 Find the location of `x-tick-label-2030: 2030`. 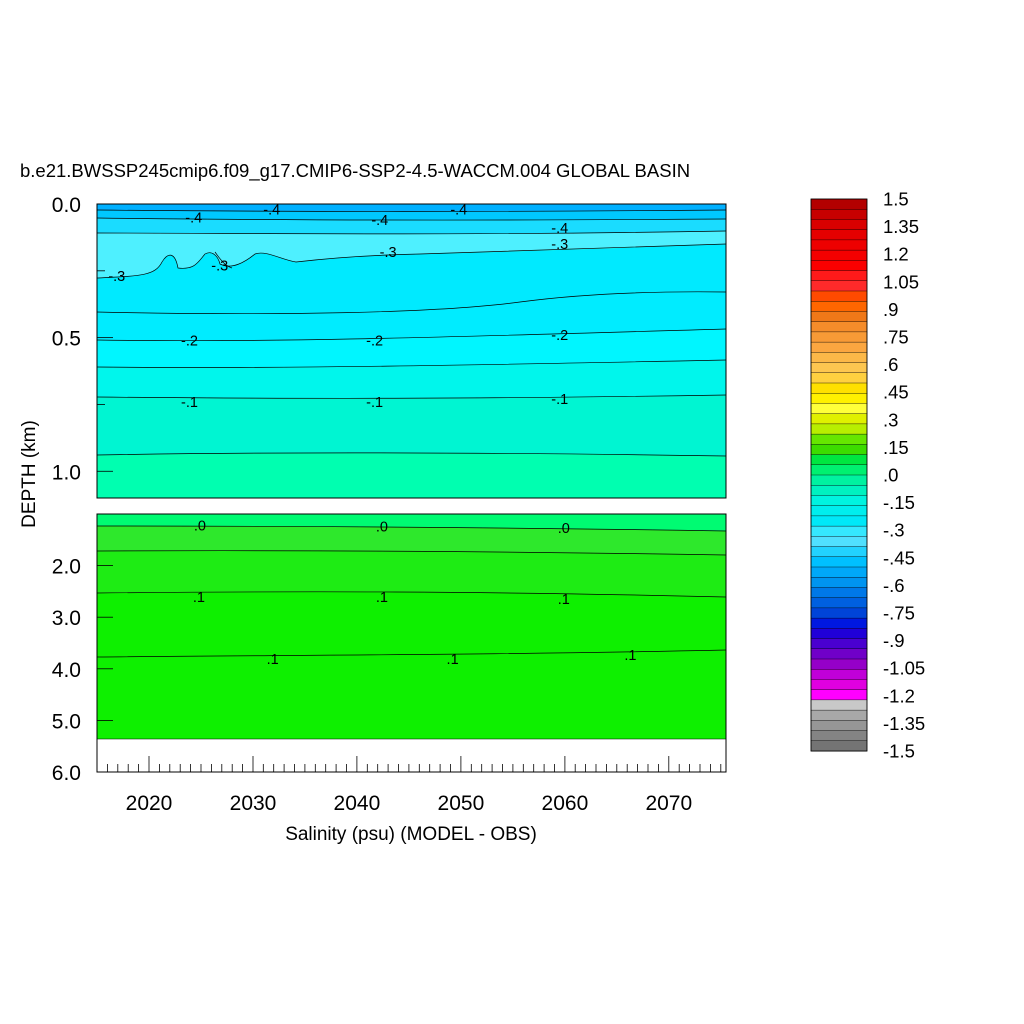

x-tick-label-2030: 2030 is located at coordinates (253, 803).